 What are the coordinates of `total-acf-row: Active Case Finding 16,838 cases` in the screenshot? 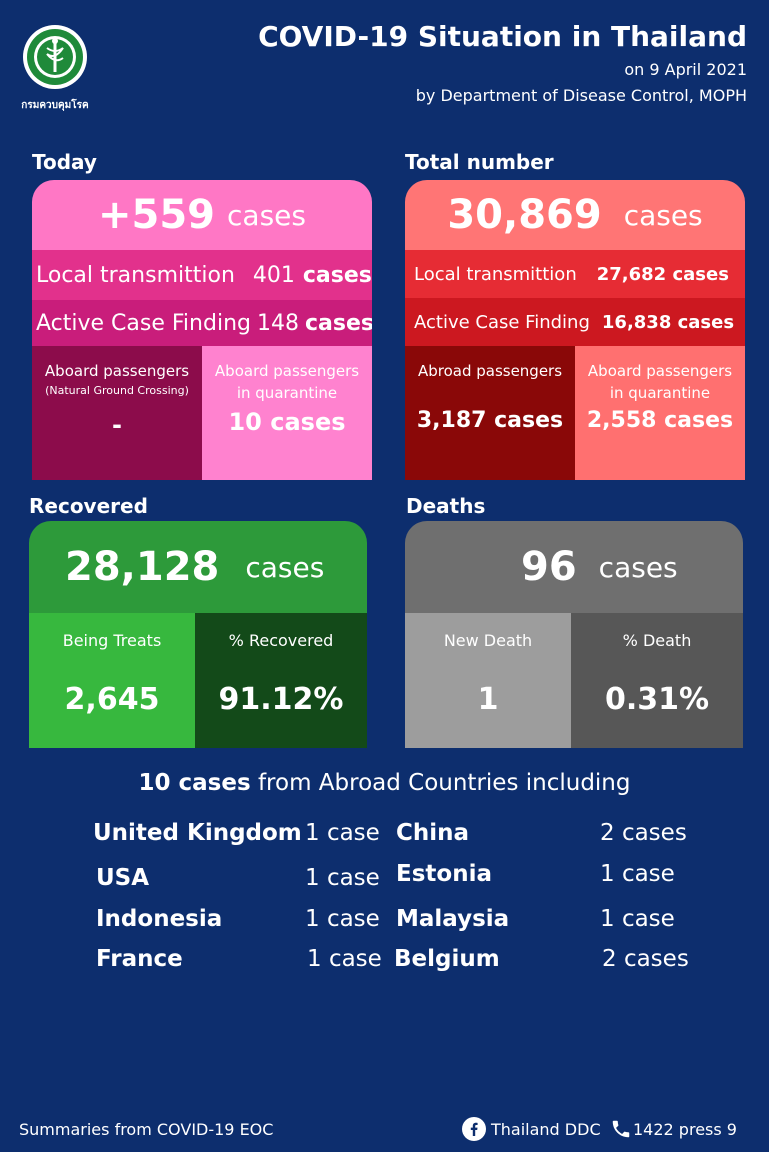 It's located at (575, 322).